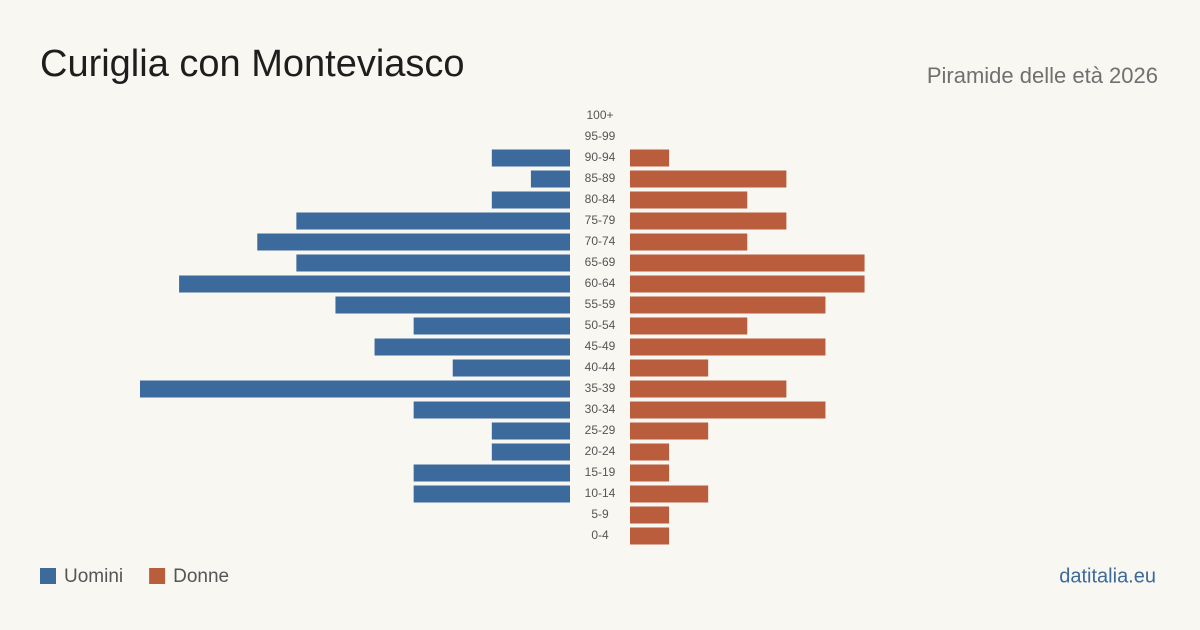 This screenshot has height=630, width=1200. Describe the element at coordinates (93, 576) in the screenshot. I see `legend-label: Uomini` at that location.